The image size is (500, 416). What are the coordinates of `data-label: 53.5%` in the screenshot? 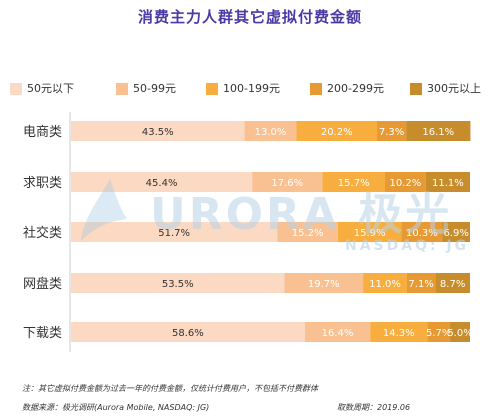 It's located at (178, 284).